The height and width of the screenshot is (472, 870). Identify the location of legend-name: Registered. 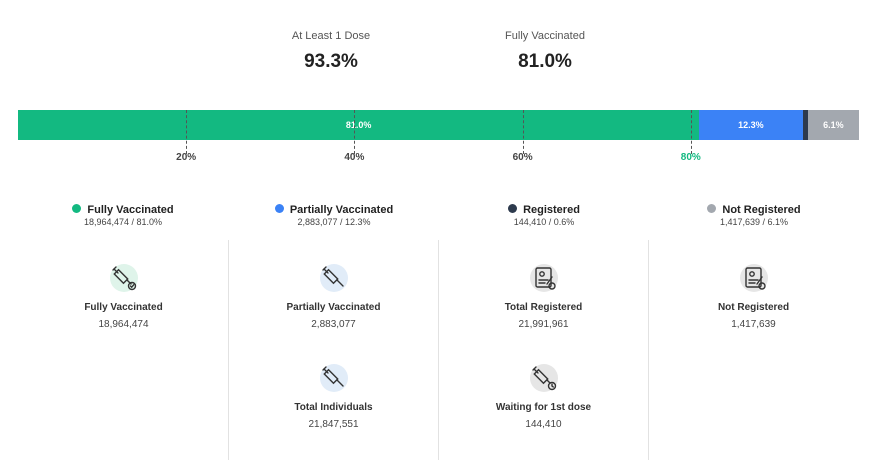
(551, 210).